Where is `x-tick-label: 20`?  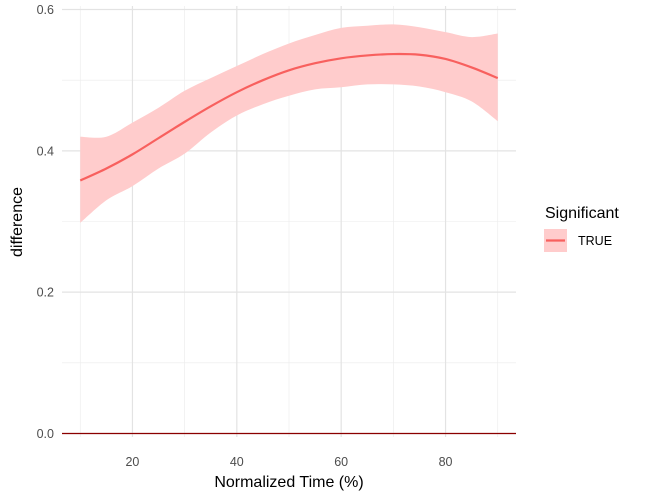 x-tick-label: 20 is located at coordinates (132, 462).